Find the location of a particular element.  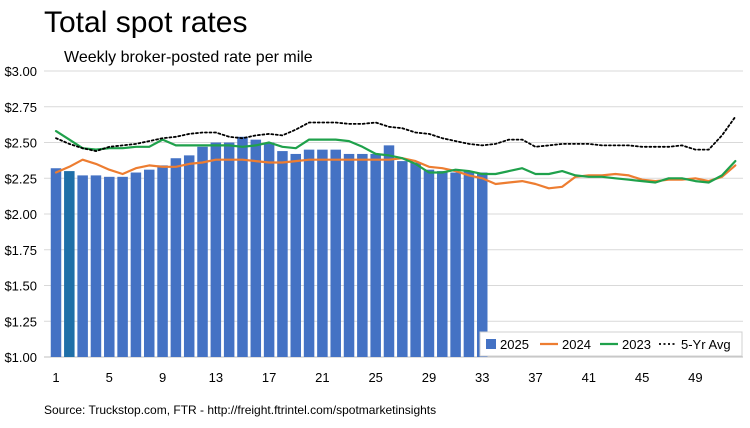

y-tick-label: $1.25 is located at coordinates (20, 321).